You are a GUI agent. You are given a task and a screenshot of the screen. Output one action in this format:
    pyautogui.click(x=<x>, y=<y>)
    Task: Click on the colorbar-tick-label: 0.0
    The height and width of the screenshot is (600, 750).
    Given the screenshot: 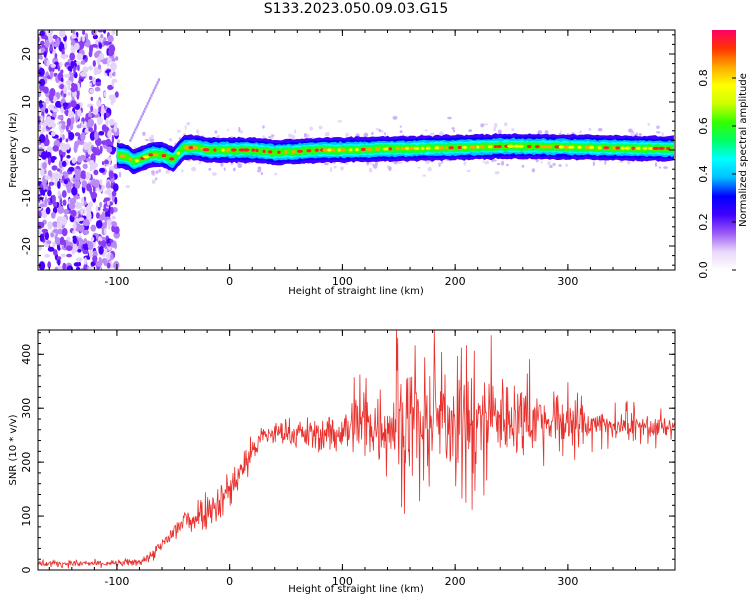 What is the action you would take?
    pyautogui.click(x=703, y=270)
    